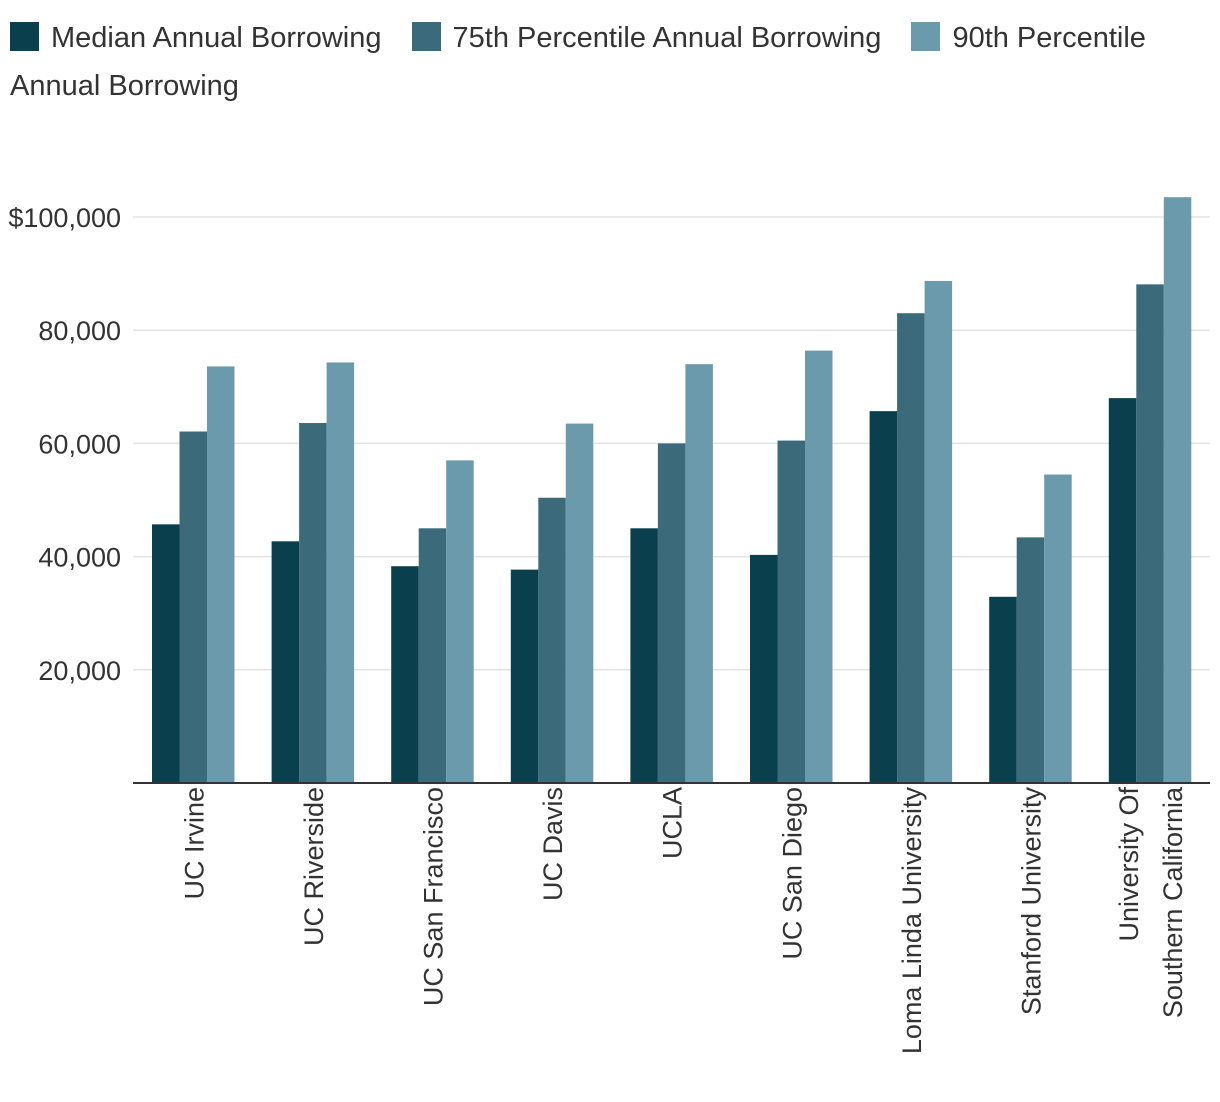 This screenshot has width=1220, height=1102. I want to click on legend-item: 75th Percentile Annual Borrowing, so click(646, 38).